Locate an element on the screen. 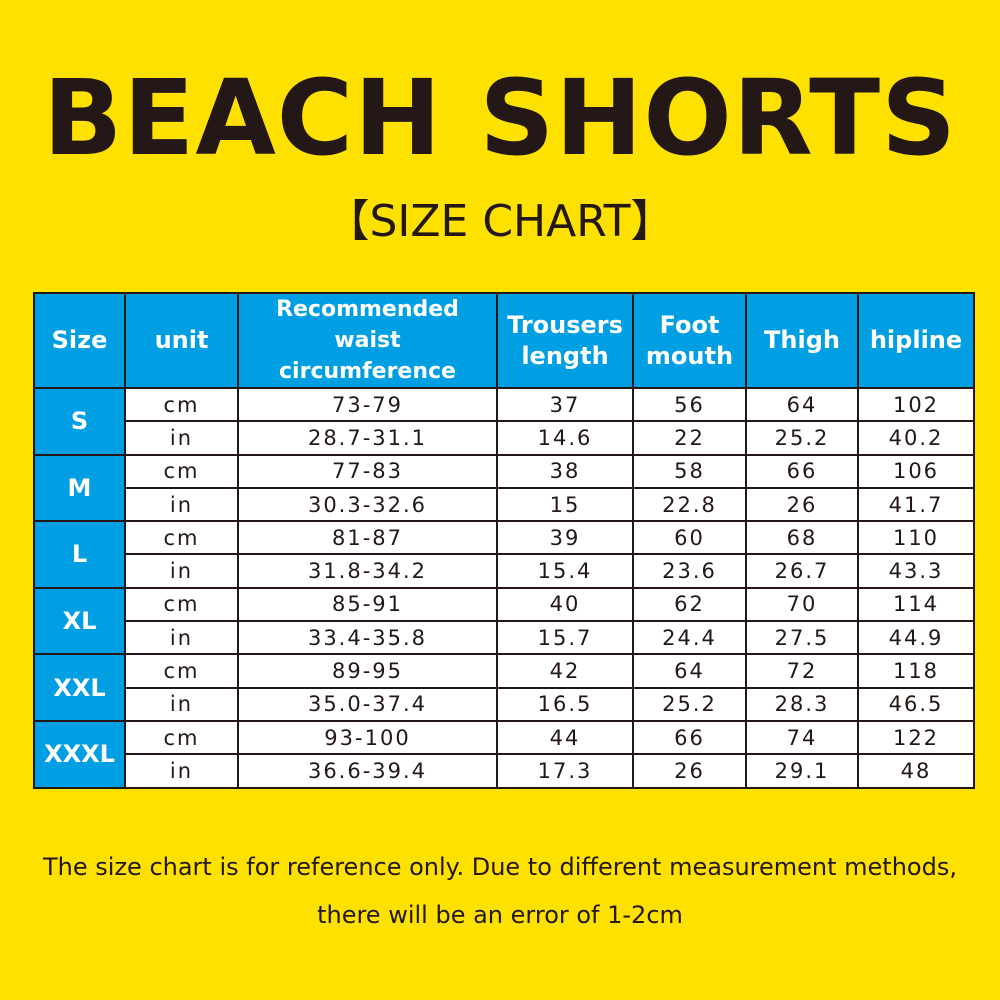 The width and height of the screenshot is (1000, 1000). cell-hipline: 44.9 is located at coordinates (916, 638).